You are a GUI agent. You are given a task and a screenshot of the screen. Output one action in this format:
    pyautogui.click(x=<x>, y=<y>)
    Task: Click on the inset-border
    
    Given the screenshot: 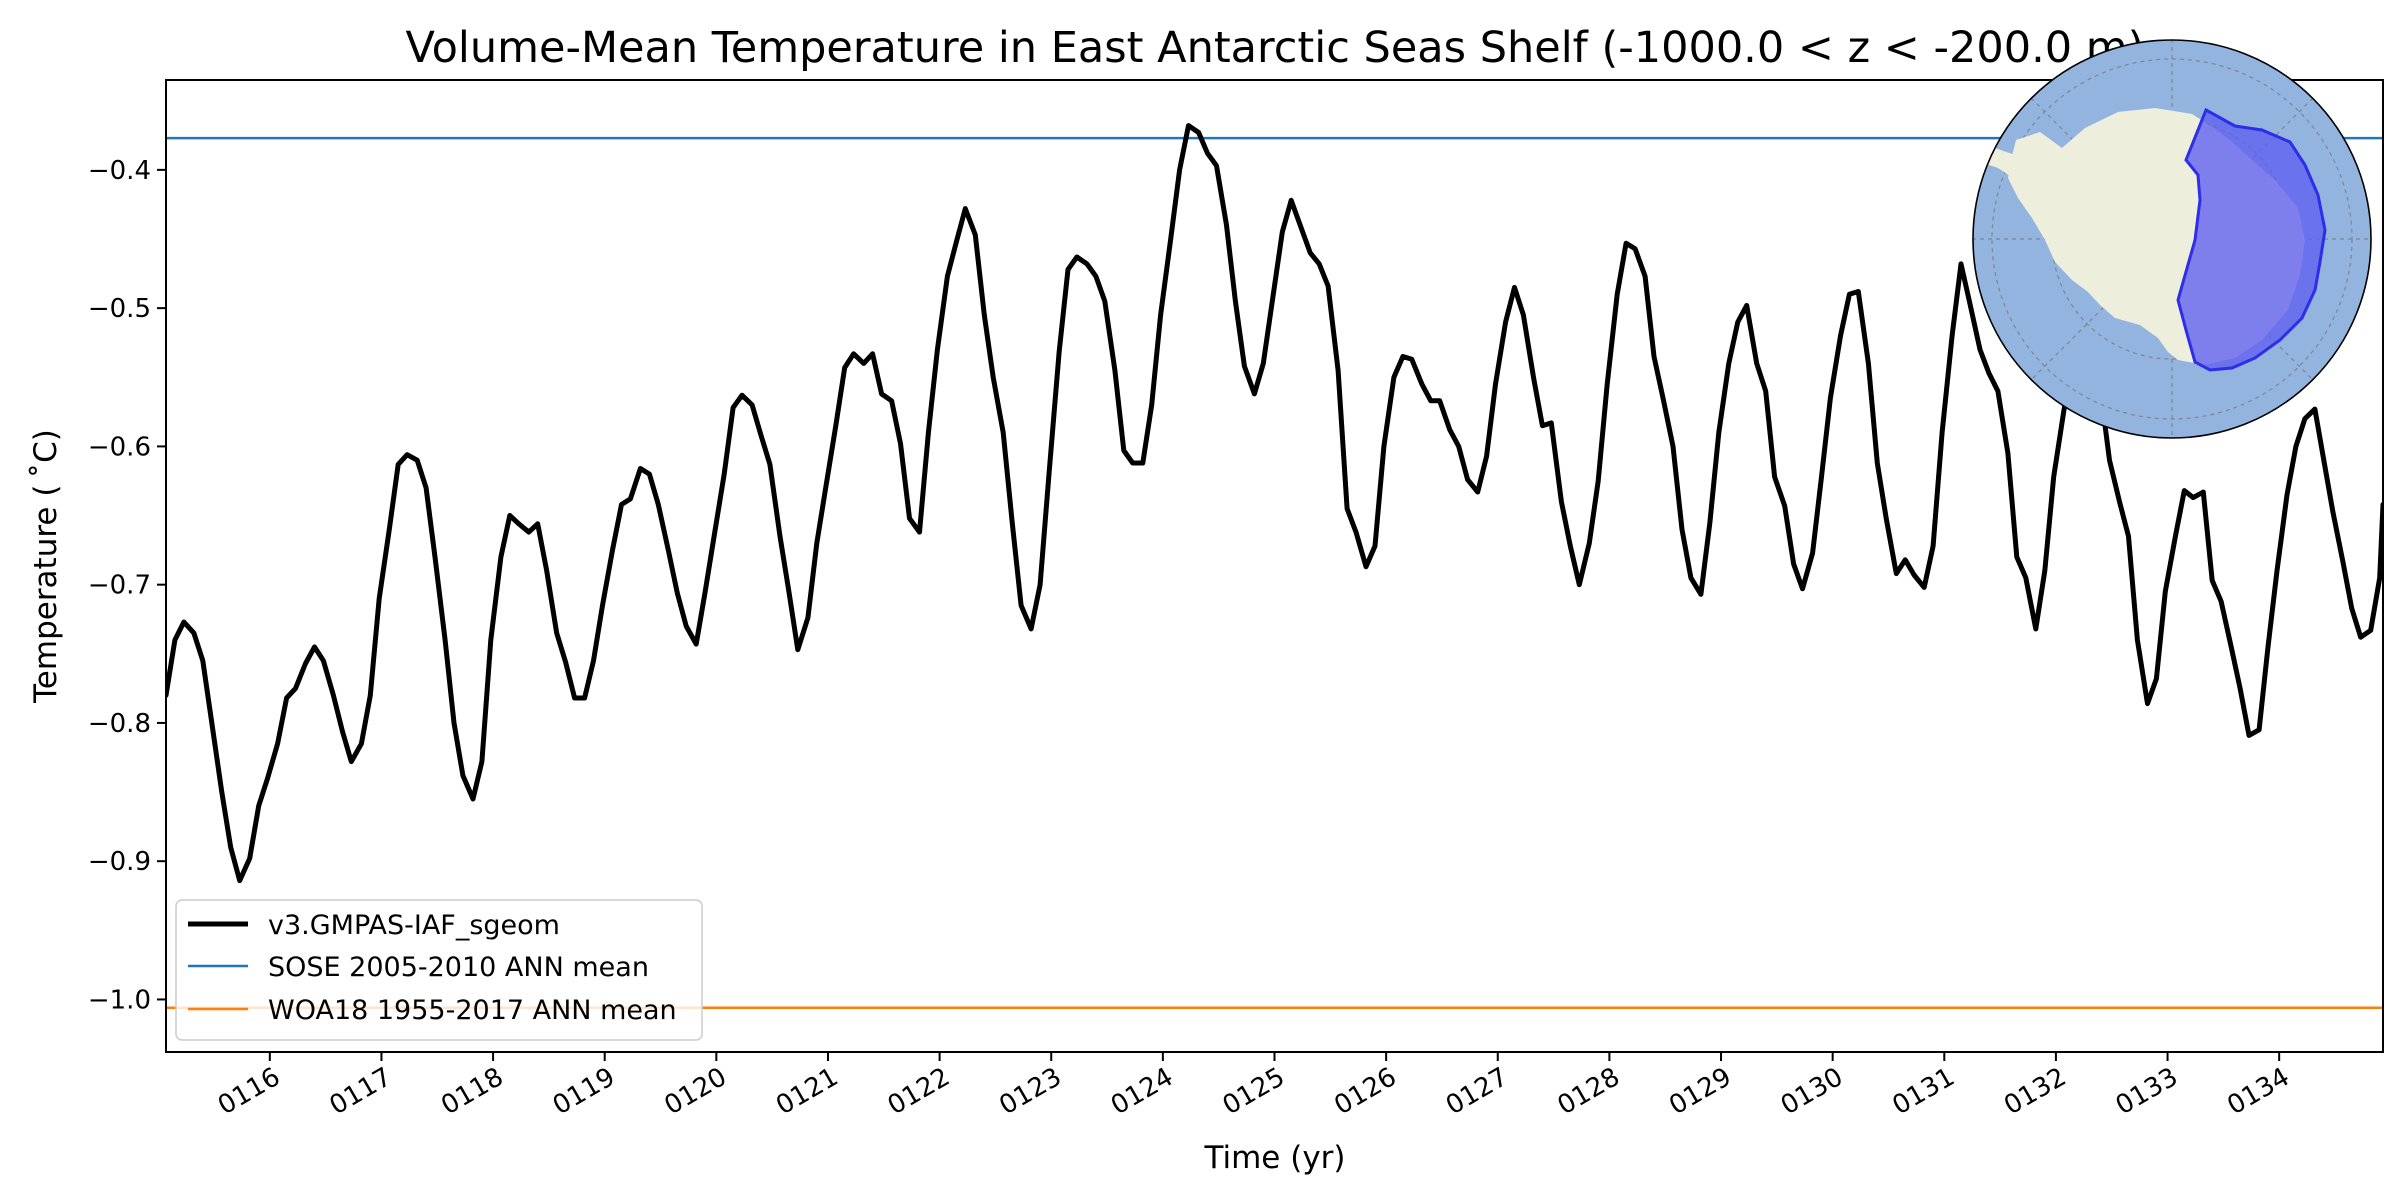 What is the action you would take?
    pyautogui.click(x=2172, y=239)
    